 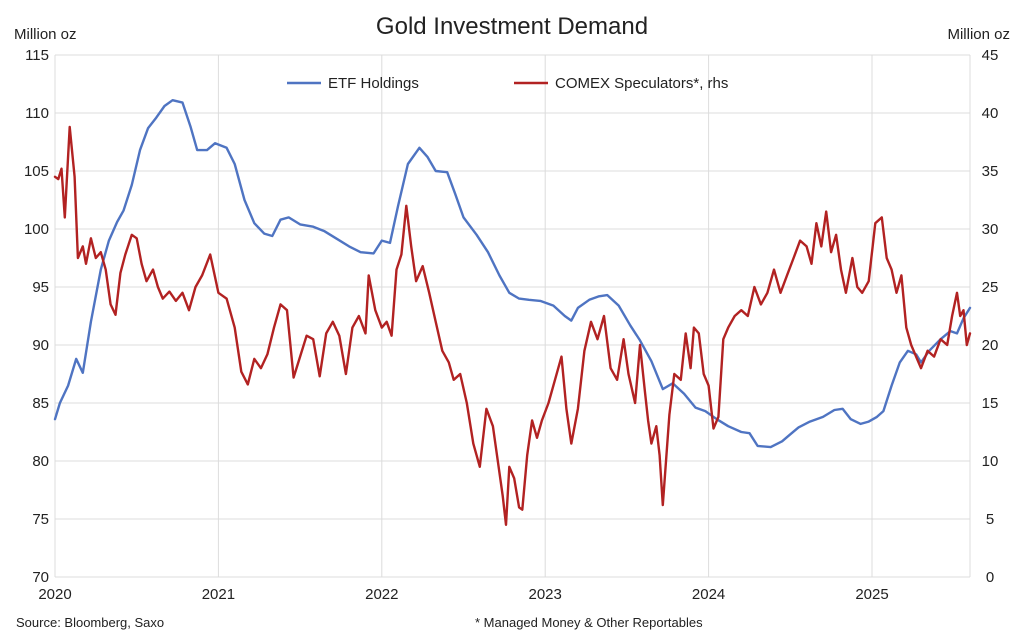 What do you see at coordinates (40, 577) in the screenshot?
I see `y-left-tick-label: 70` at bounding box center [40, 577].